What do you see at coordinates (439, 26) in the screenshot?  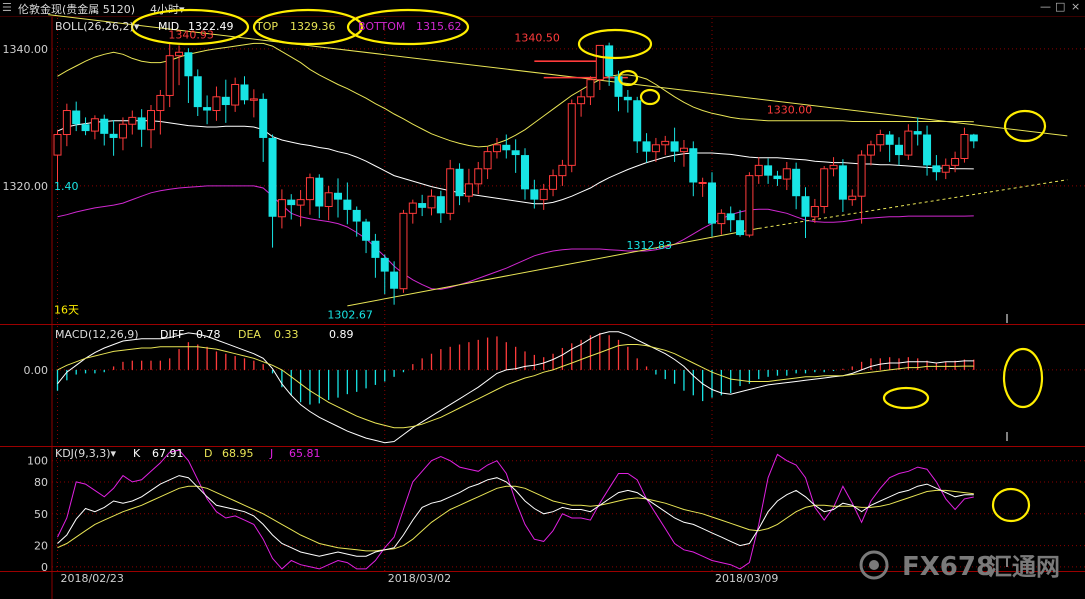 I see `legend-value: 1315.62` at bounding box center [439, 26].